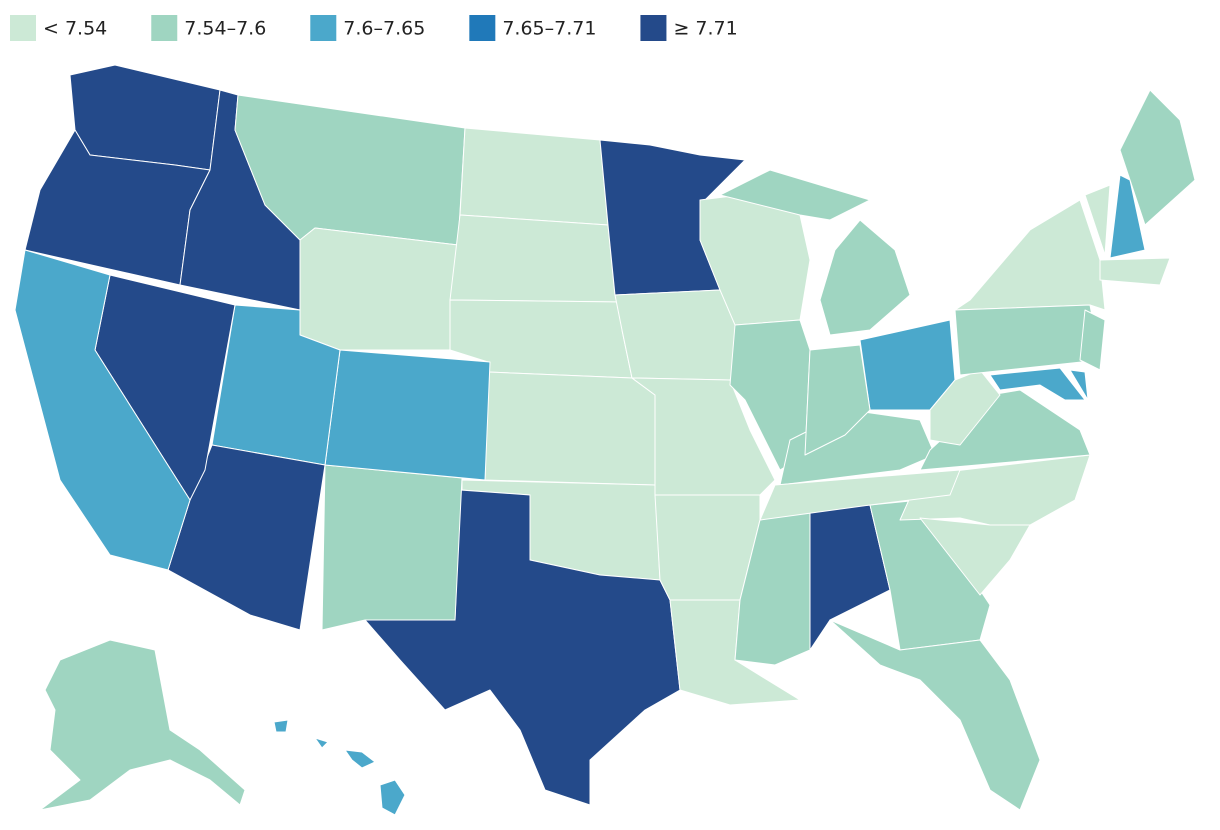 The width and height of the screenshot is (1220, 830). Describe the element at coordinates (225, 29) in the screenshot. I see `legend-label: 7.54–7.6` at that location.